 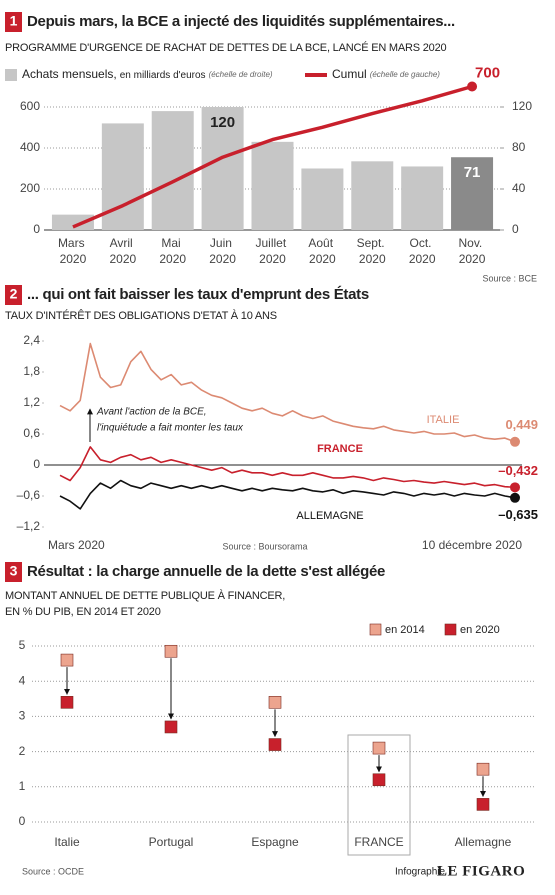 I want to click on x-tick-label: Portugal, so click(x=171, y=842).